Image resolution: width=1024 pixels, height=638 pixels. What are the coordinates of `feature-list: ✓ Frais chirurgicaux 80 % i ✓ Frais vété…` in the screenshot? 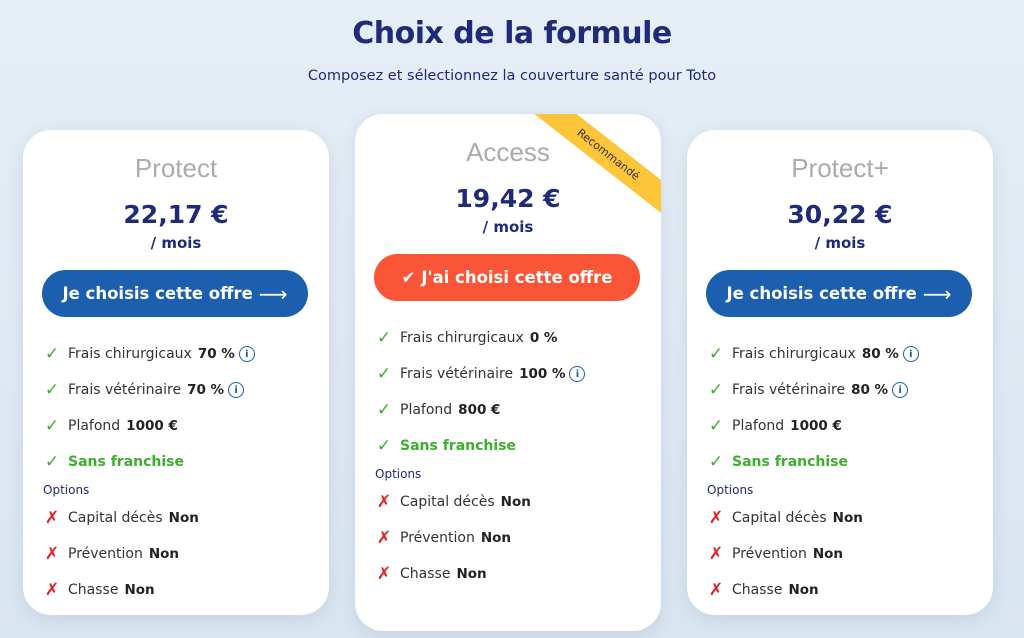 It's located at (845, 472).